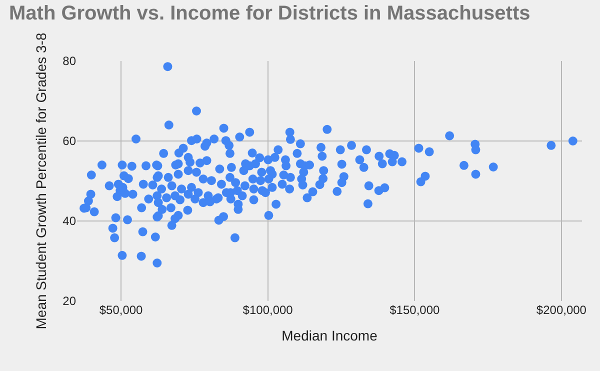  I want to click on y-tick-label: 60, so click(69, 141).